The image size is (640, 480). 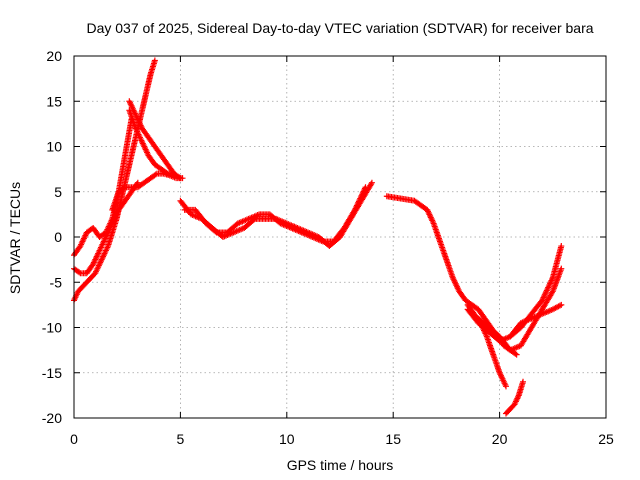 What do you see at coordinates (58, 237) in the screenshot?
I see `y-tick-label: 0` at bounding box center [58, 237].